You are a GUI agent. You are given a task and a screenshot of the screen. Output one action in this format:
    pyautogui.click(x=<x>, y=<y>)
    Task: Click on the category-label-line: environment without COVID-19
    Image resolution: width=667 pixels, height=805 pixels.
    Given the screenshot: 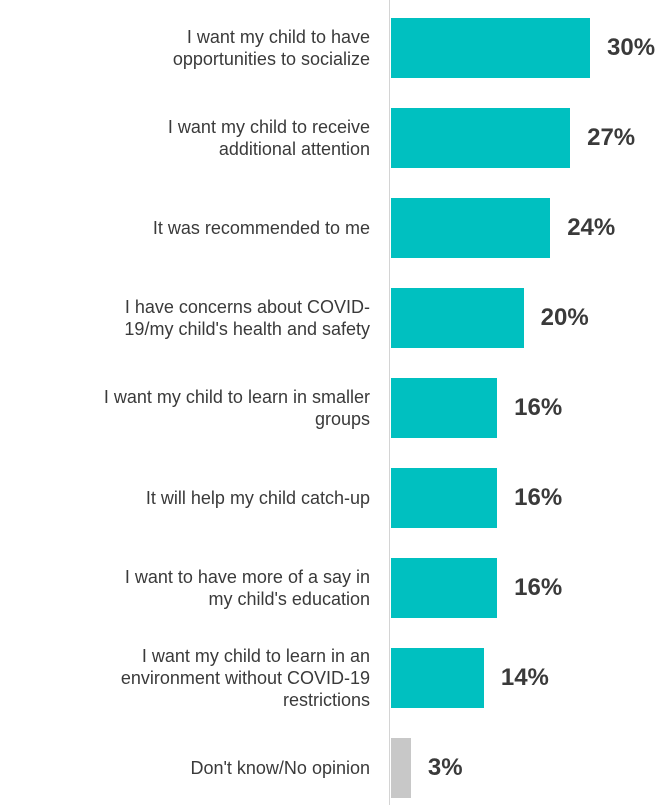 What is the action you would take?
    pyautogui.click(x=245, y=678)
    